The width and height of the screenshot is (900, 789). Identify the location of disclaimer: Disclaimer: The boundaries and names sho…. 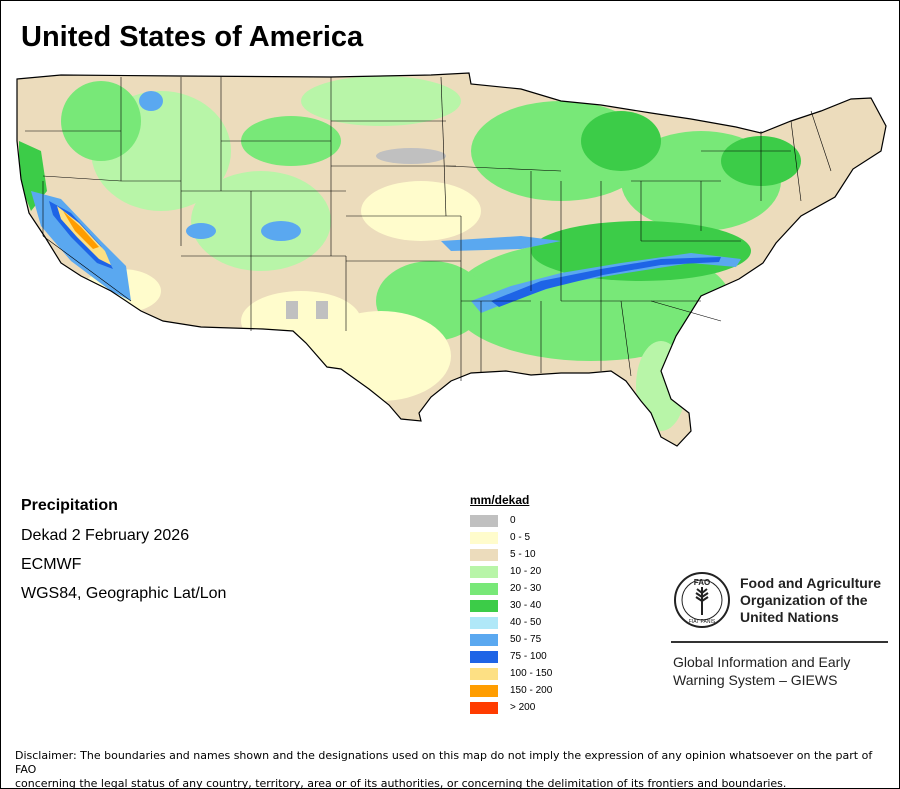
(450, 769).